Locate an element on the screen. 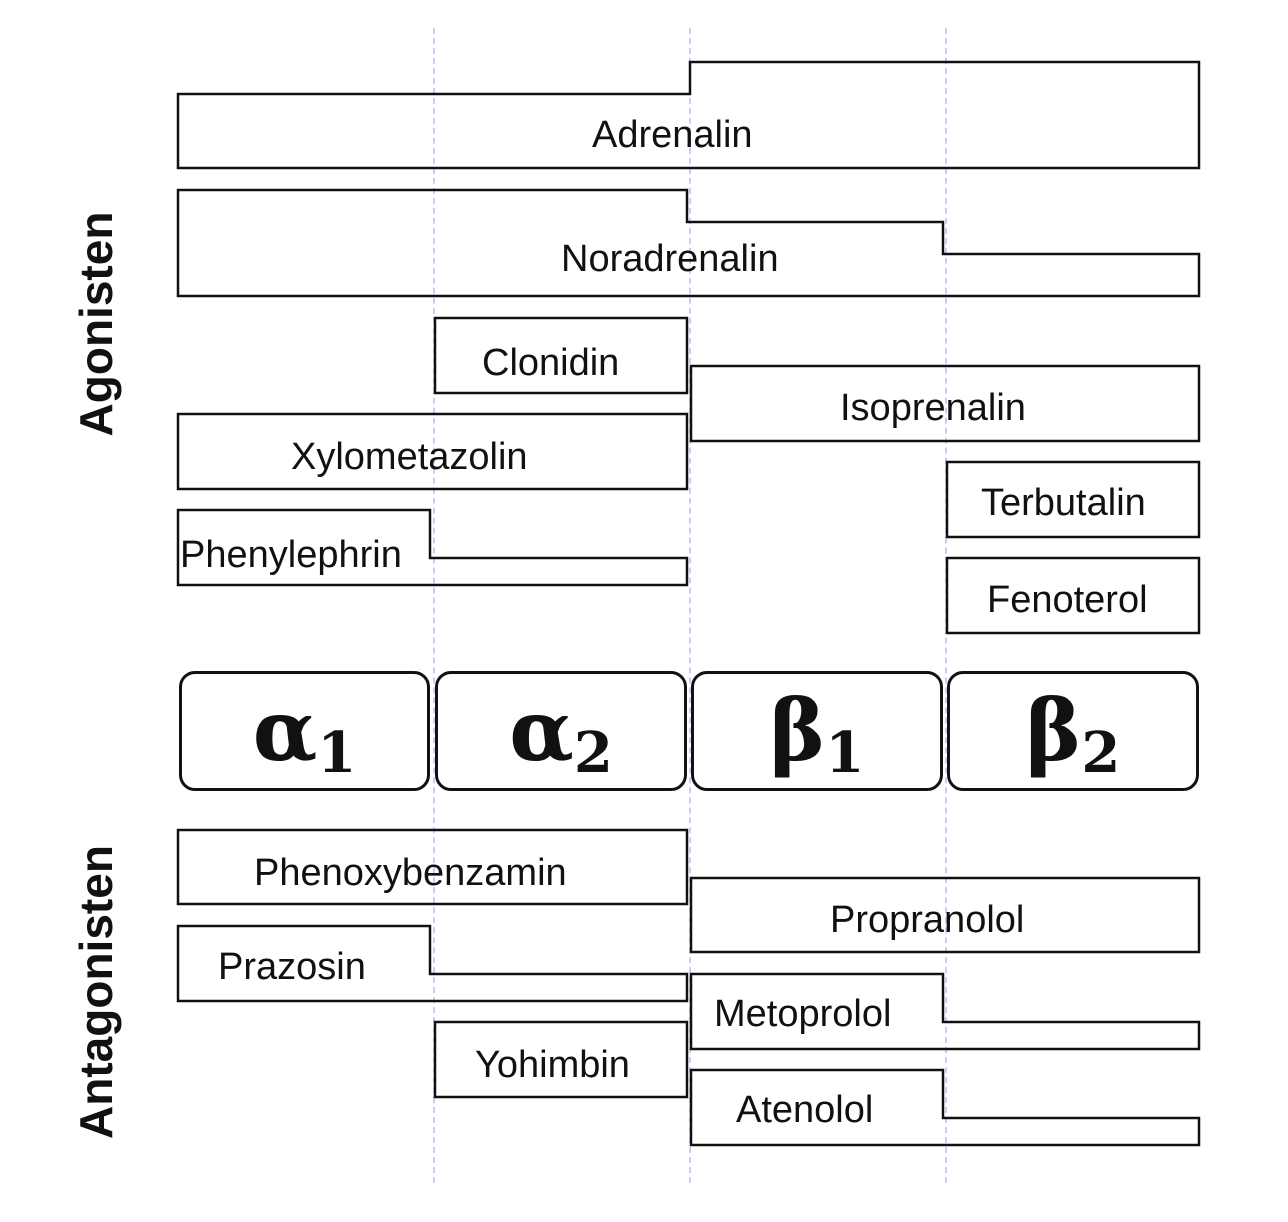  bar-terbutalin is located at coordinates (1073, 499).